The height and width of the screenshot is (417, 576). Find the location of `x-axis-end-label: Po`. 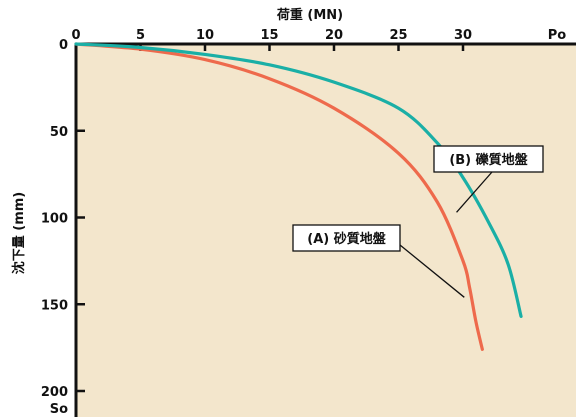

x-axis-end-label: Po is located at coordinates (557, 35).